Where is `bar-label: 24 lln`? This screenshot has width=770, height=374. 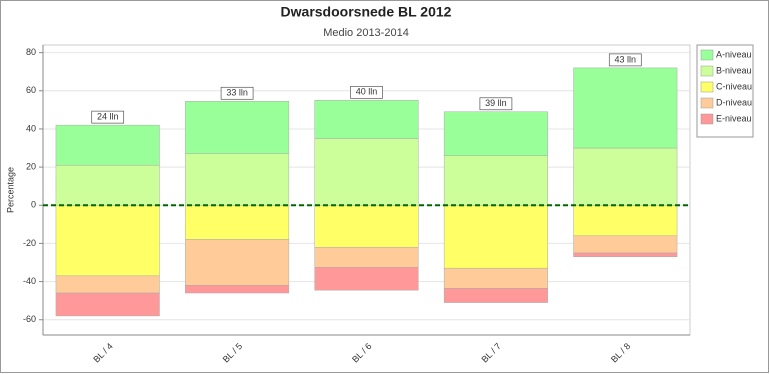
bar-label: 24 lln is located at coordinates (108, 117).